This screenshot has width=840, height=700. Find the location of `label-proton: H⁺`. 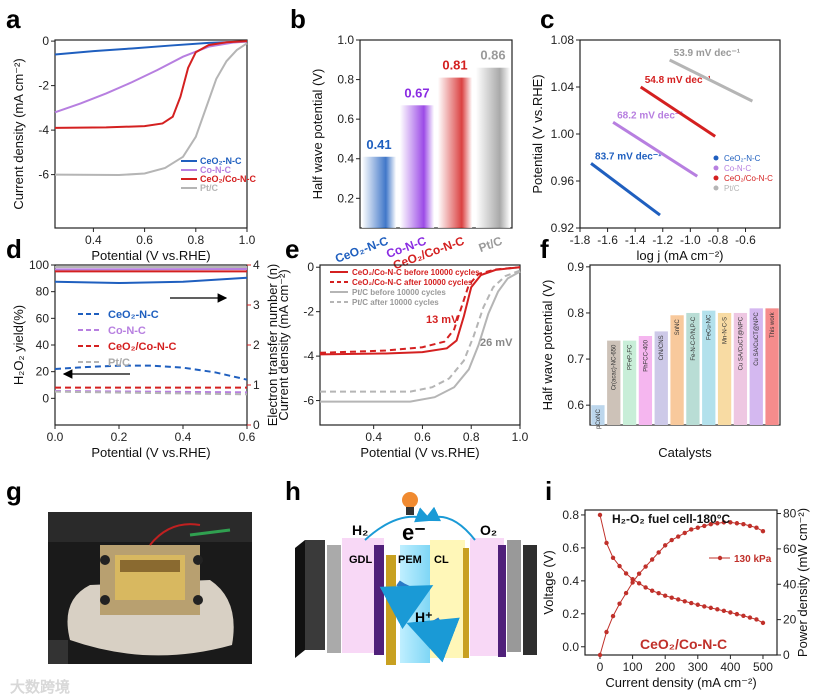

label-proton: H⁺ is located at coordinates (424, 617).